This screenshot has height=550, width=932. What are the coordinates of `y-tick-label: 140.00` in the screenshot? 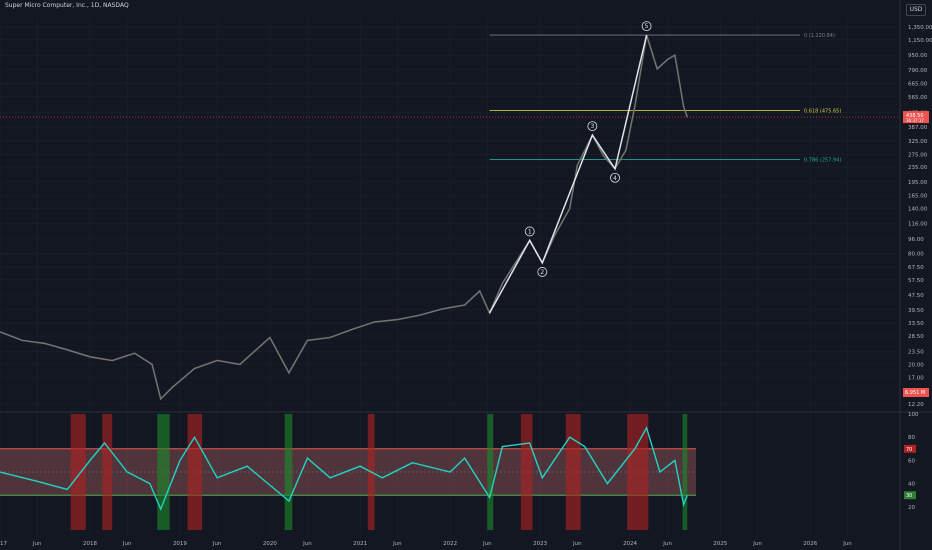 It's located at (918, 210).